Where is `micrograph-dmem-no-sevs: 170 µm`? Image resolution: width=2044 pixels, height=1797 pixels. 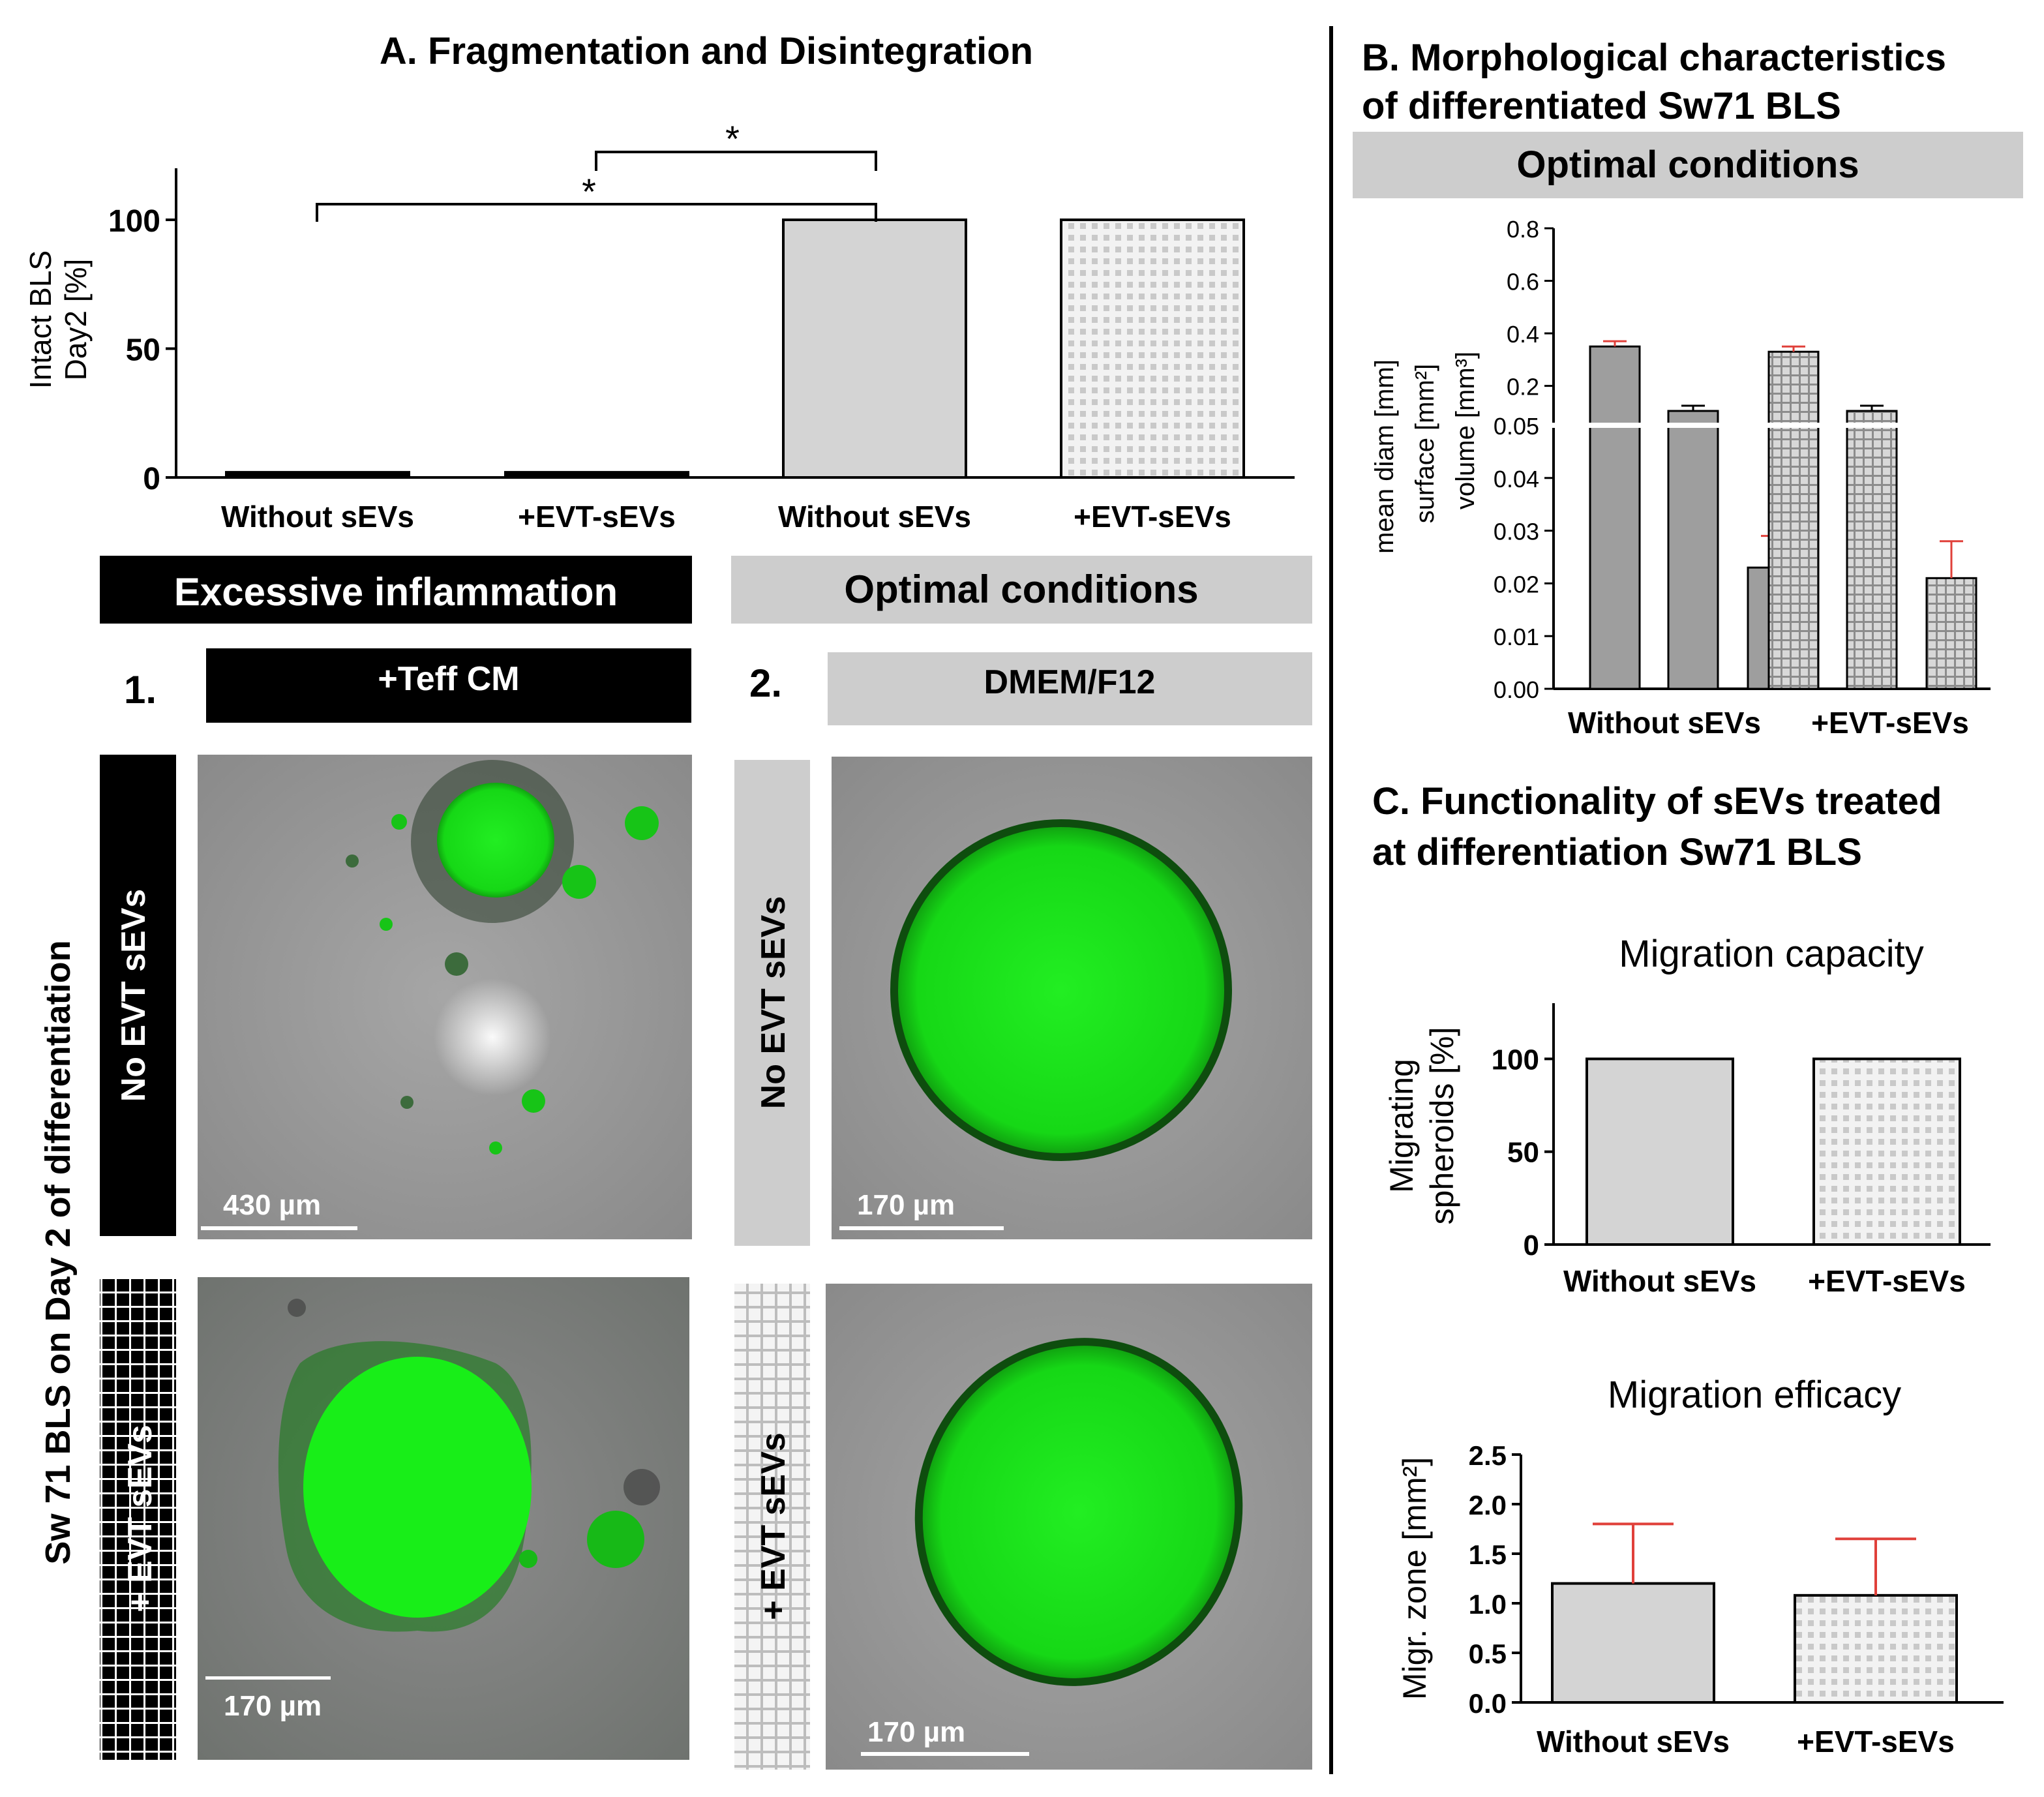 micrograph-dmem-no-sevs: 170 µm is located at coordinates (1072, 998).